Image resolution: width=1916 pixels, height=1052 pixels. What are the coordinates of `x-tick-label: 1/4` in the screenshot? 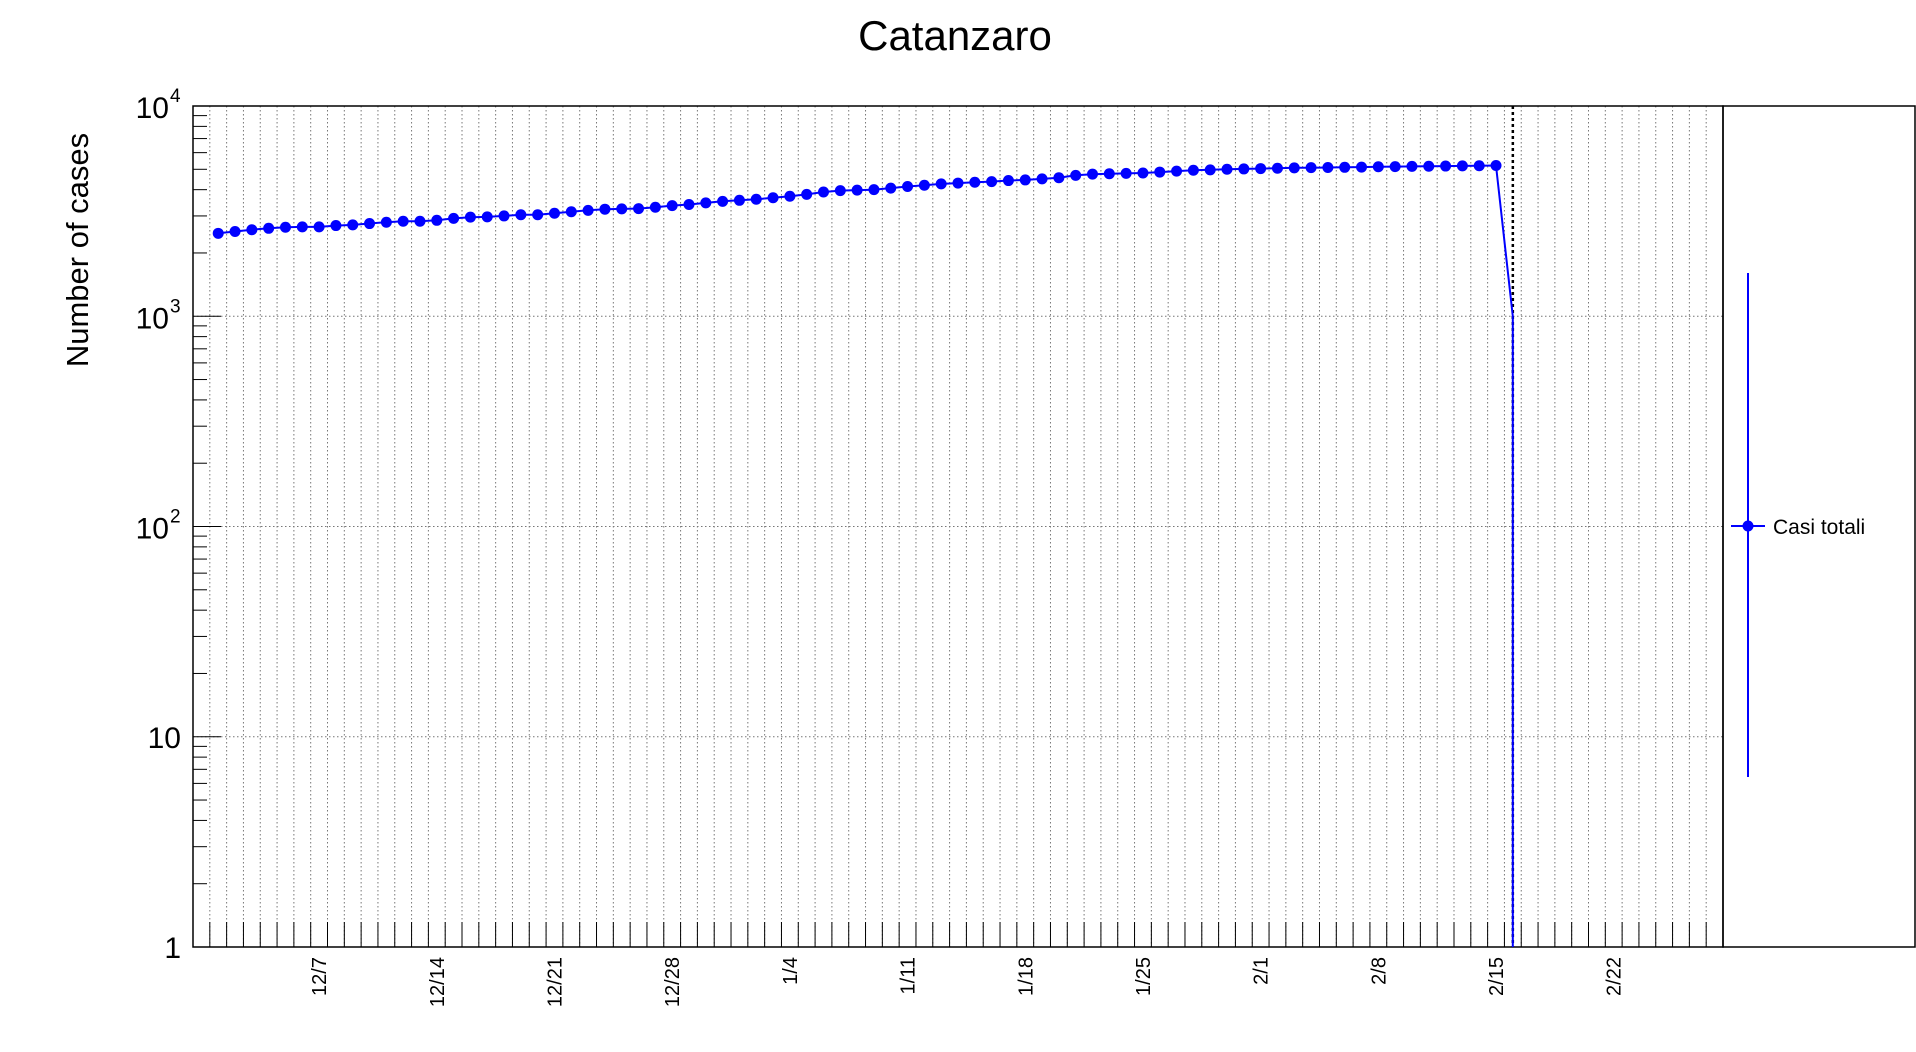 It's located at (791, 971).